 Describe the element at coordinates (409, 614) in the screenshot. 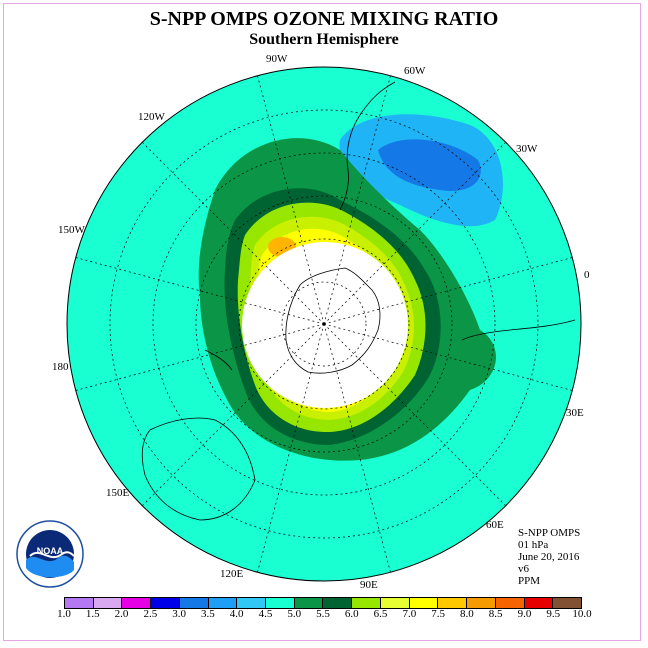

I see `legend-tick-label: 7.0` at that location.